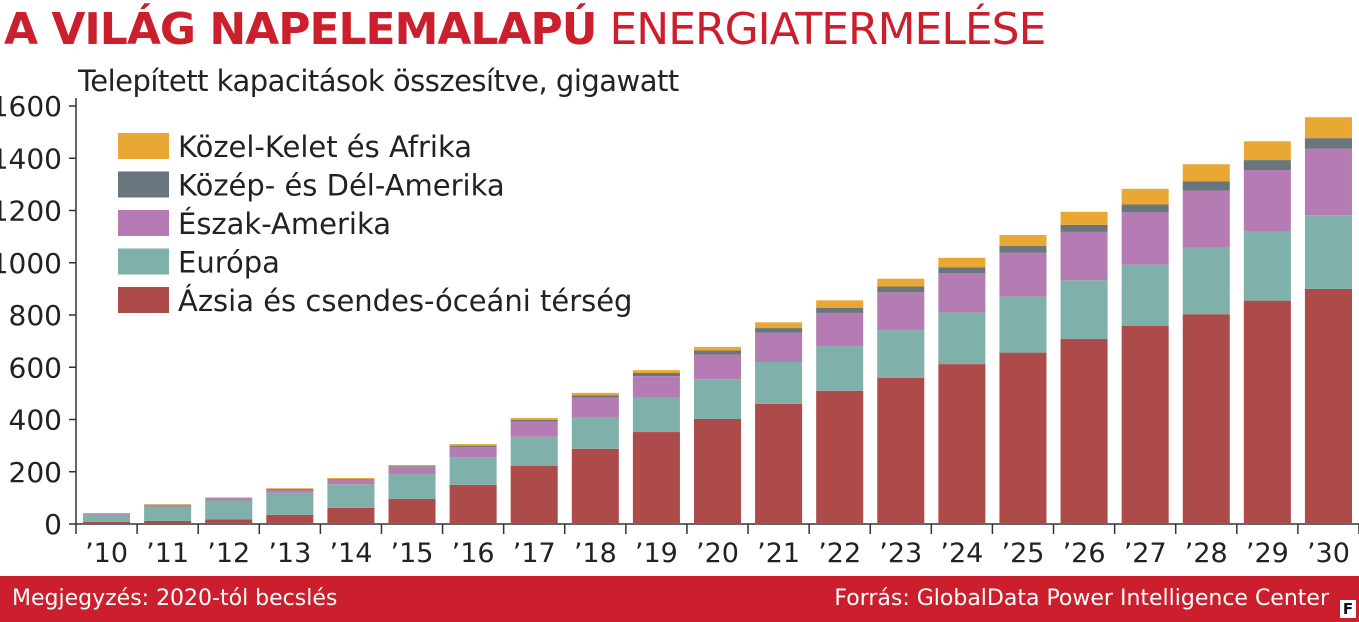 The height and width of the screenshot is (622, 1359). What do you see at coordinates (679, 599) in the screenshot?
I see `footer-bar` at bounding box center [679, 599].